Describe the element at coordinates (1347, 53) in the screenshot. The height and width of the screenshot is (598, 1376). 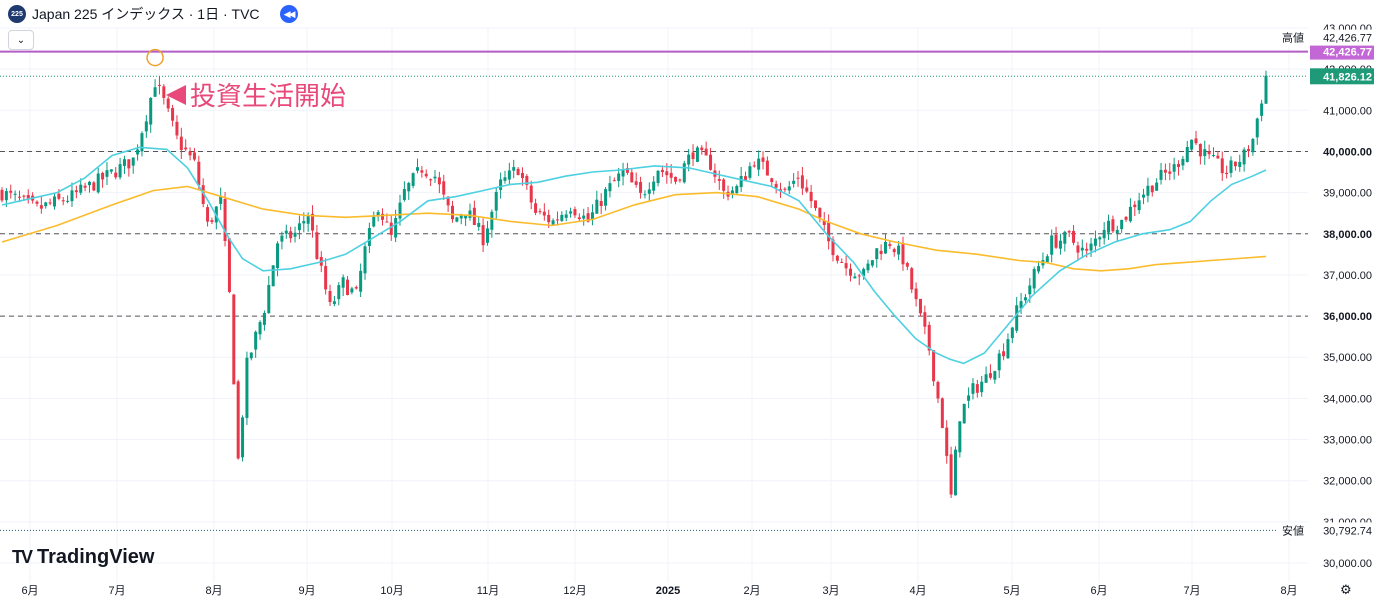
I see `high-line-label: 42,426.77` at that location.